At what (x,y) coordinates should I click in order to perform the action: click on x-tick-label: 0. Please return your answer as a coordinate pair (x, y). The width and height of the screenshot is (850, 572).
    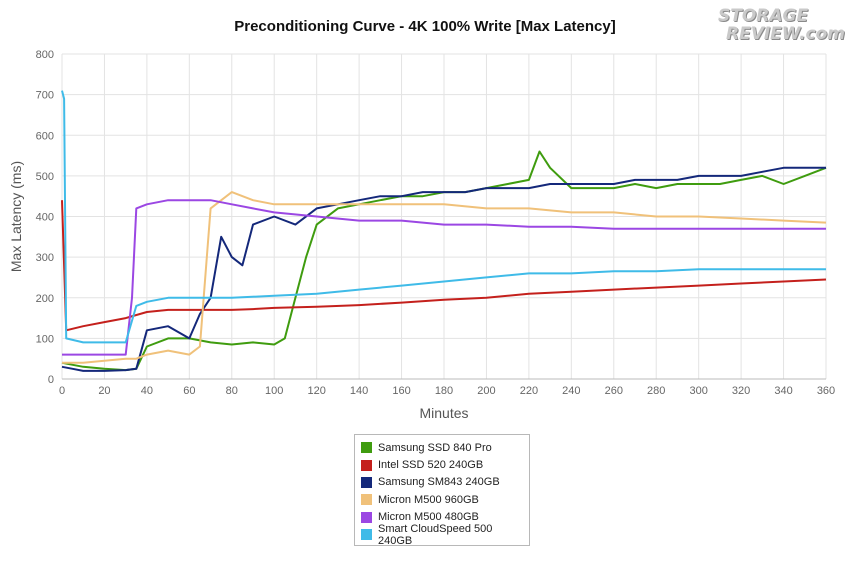
    Looking at the image, I should click on (62, 391).